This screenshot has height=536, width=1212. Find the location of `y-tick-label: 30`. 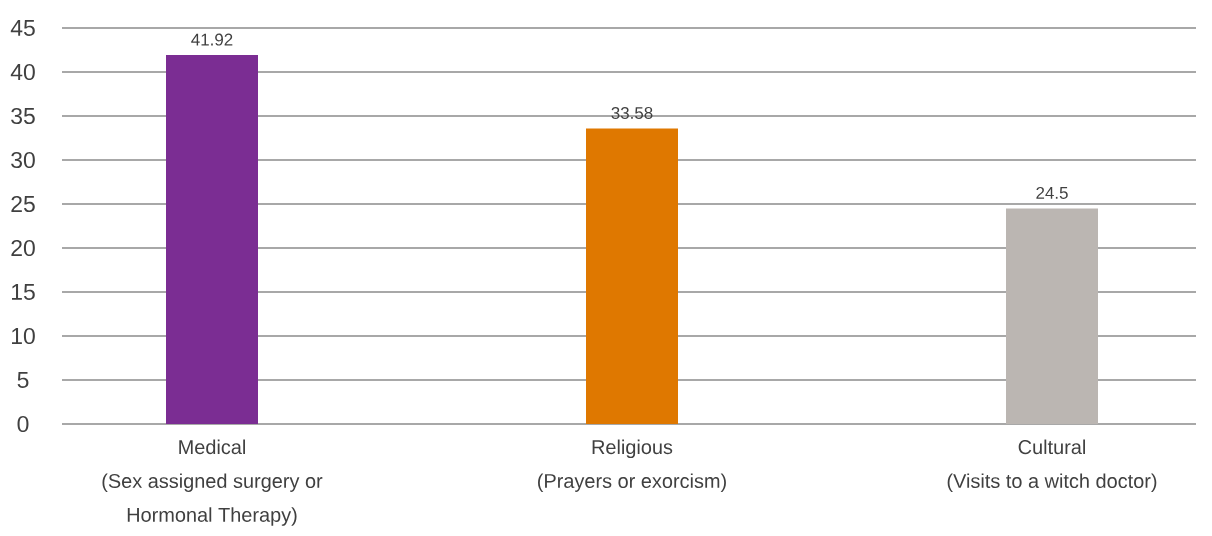

y-tick-label: 30 is located at coordinates (23, 160).